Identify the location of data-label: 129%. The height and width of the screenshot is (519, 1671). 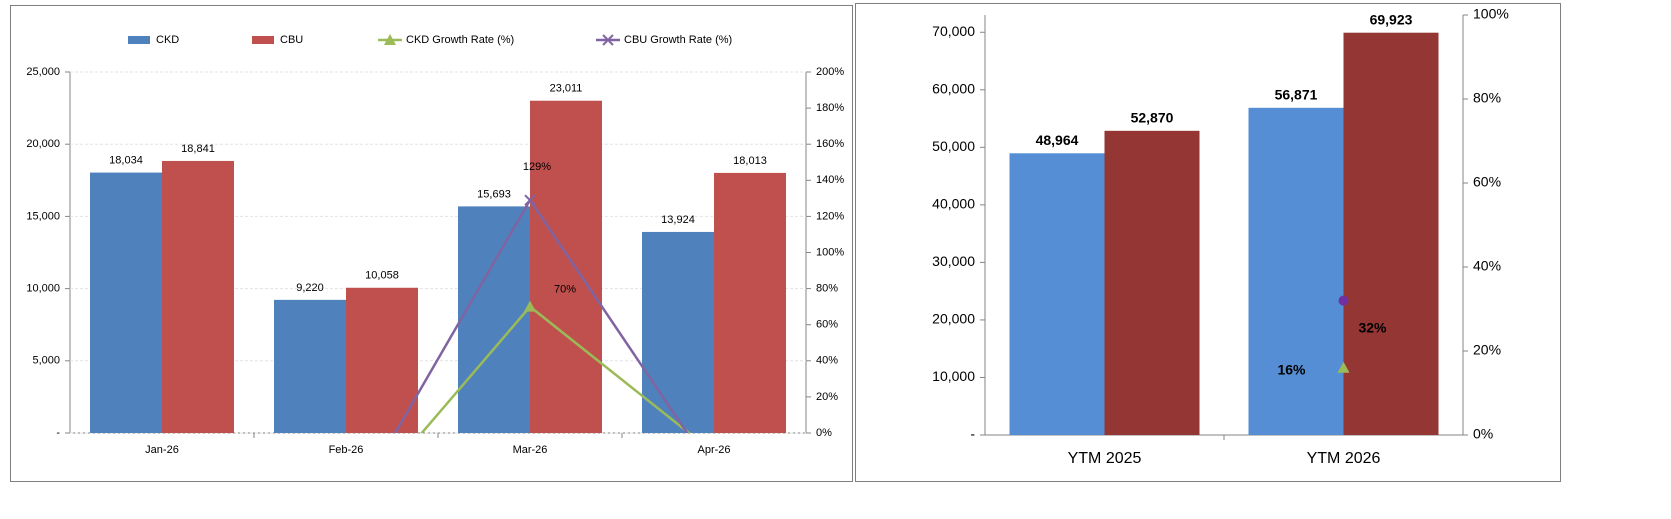
(537, 167).